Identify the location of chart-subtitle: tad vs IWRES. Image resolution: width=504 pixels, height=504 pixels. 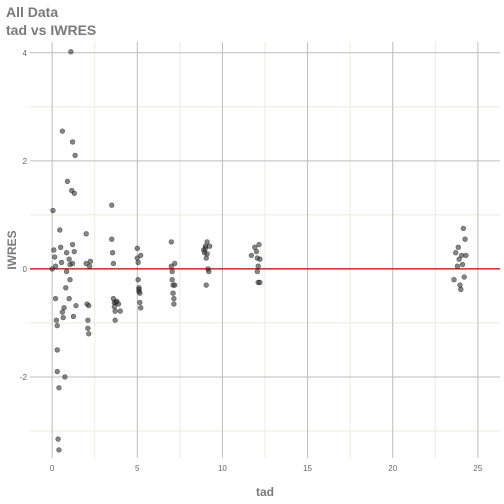
(51, 30).